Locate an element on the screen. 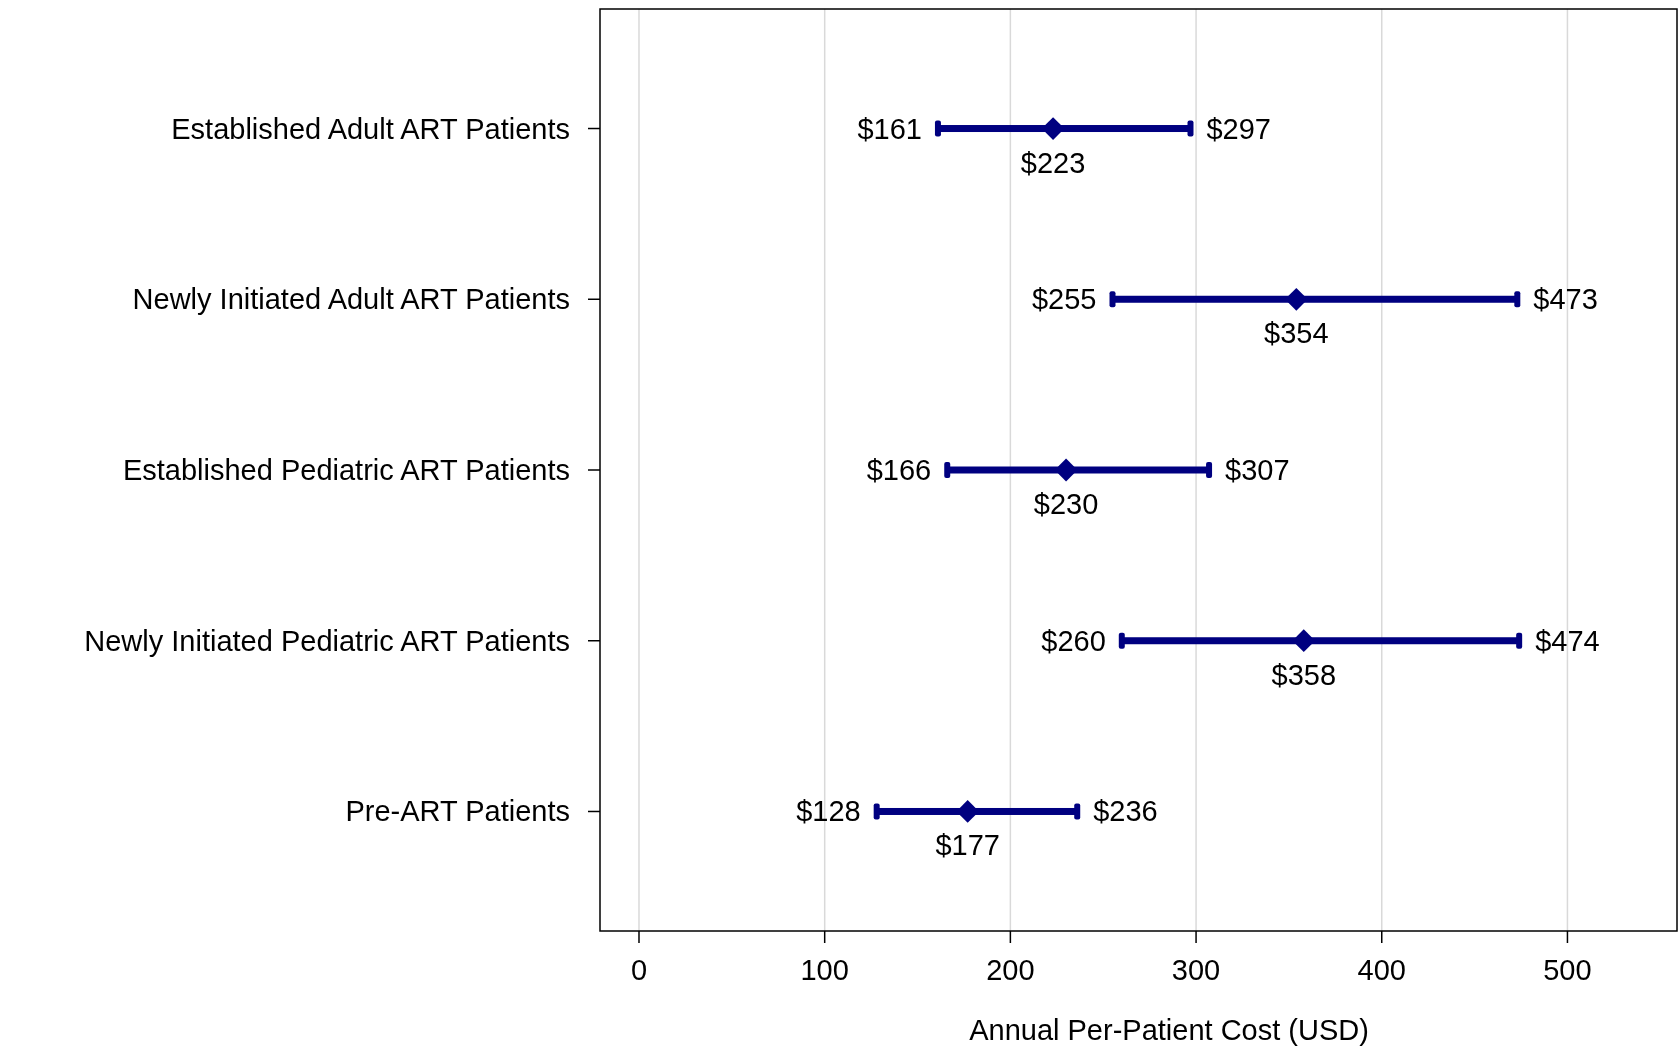  x-tick-label: 500 is located at coordinates (1567, 970).